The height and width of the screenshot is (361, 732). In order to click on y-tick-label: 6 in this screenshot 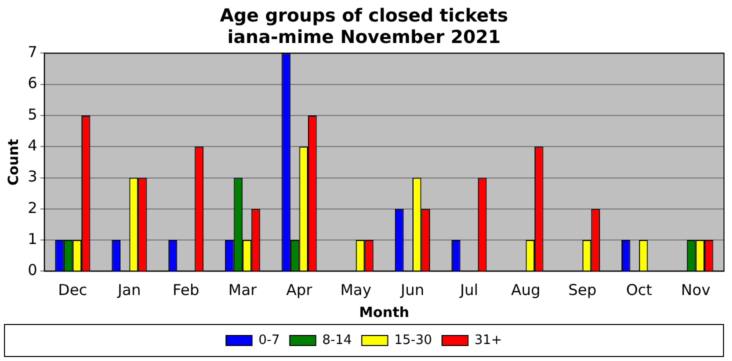, I will do `click(33, 83)`.